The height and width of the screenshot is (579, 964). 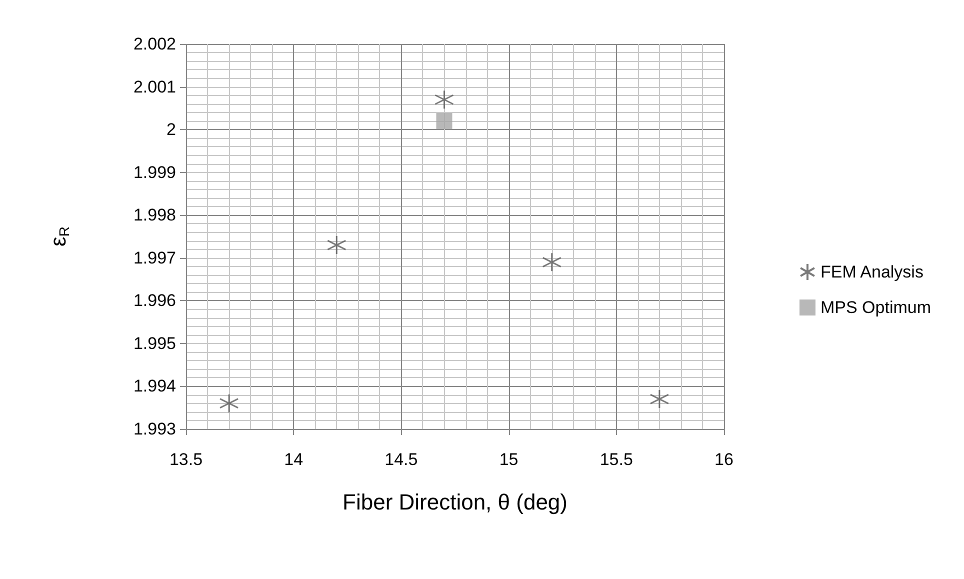 What do you see at coordinates (294, 459) in the screenshot?
I see `x-tick-label: 14` at bounding box center [294, 459].